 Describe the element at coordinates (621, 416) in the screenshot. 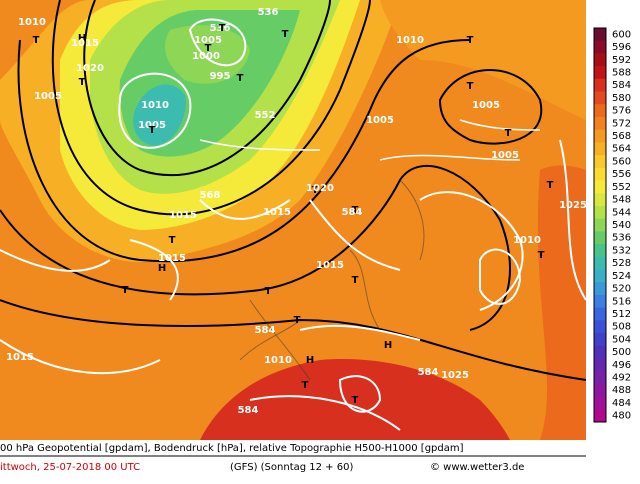

I see `legend-label: 480` at that location.